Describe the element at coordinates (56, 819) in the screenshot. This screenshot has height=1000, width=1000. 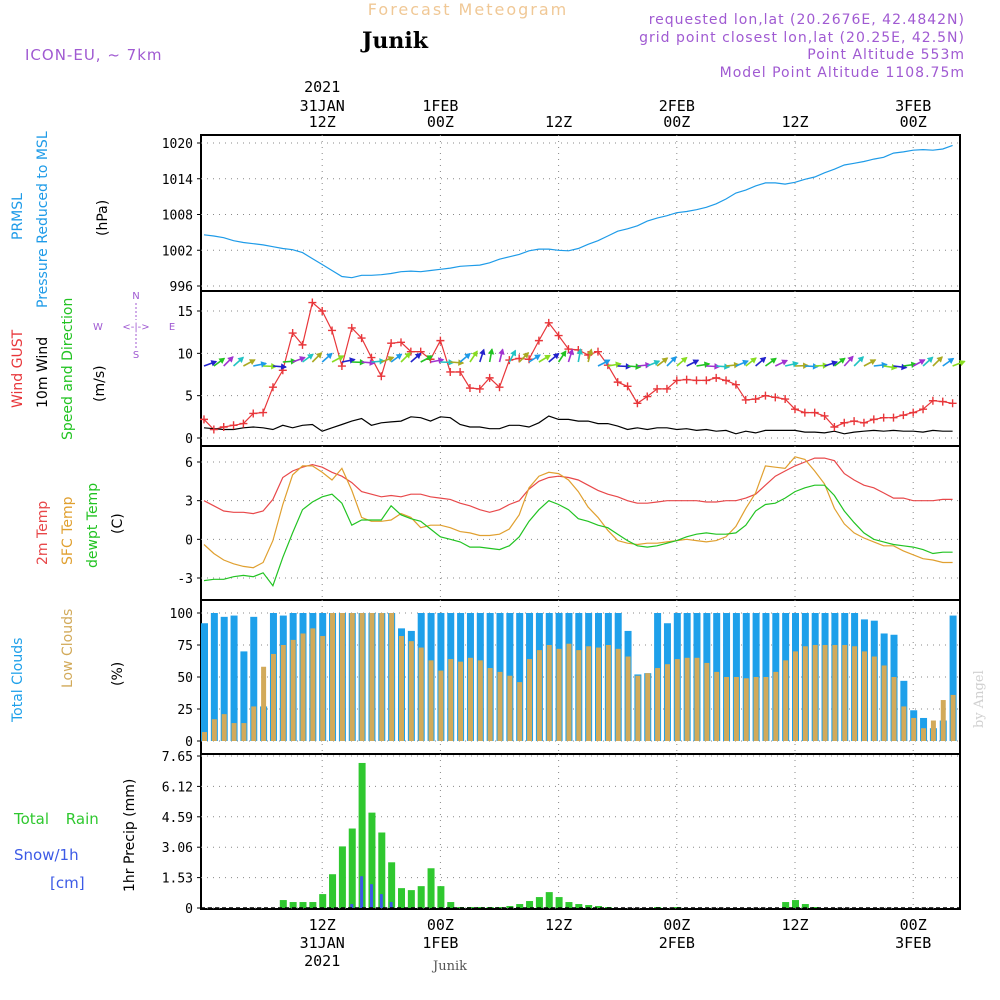
I see `rain-label: Total Rain` at that location.